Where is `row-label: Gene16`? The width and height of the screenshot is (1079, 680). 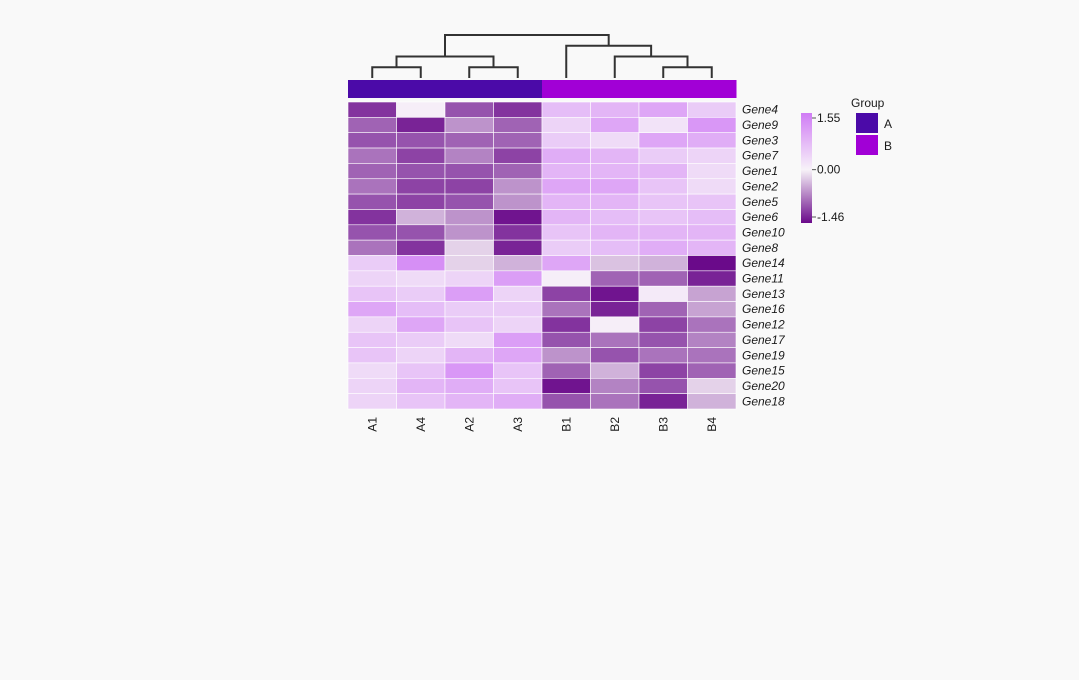
row-label: Gene16 is located at coordinates (763, 309).